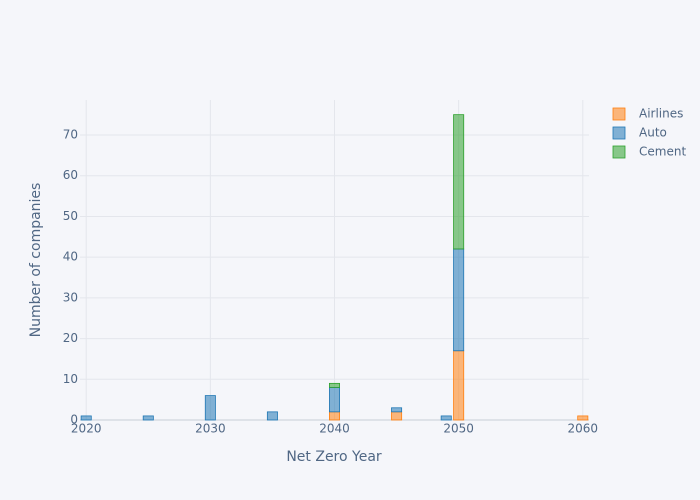 This screenshot has width=700, height=500. I want to click on y-tick-label: 40, so click(70, 257).